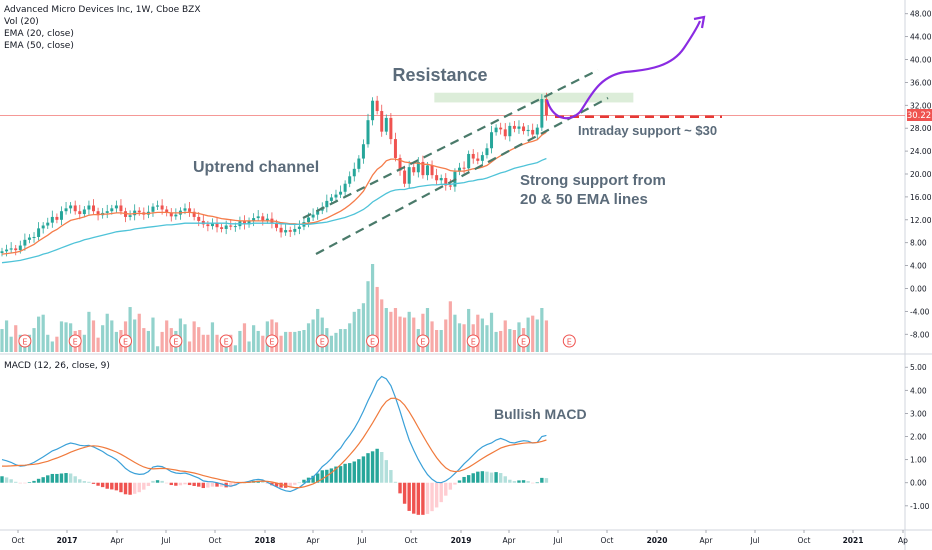 This screenshot has height=550, width=932. I want to click on ema20-indicator-label: EMA (20, close), so click(39, 34).